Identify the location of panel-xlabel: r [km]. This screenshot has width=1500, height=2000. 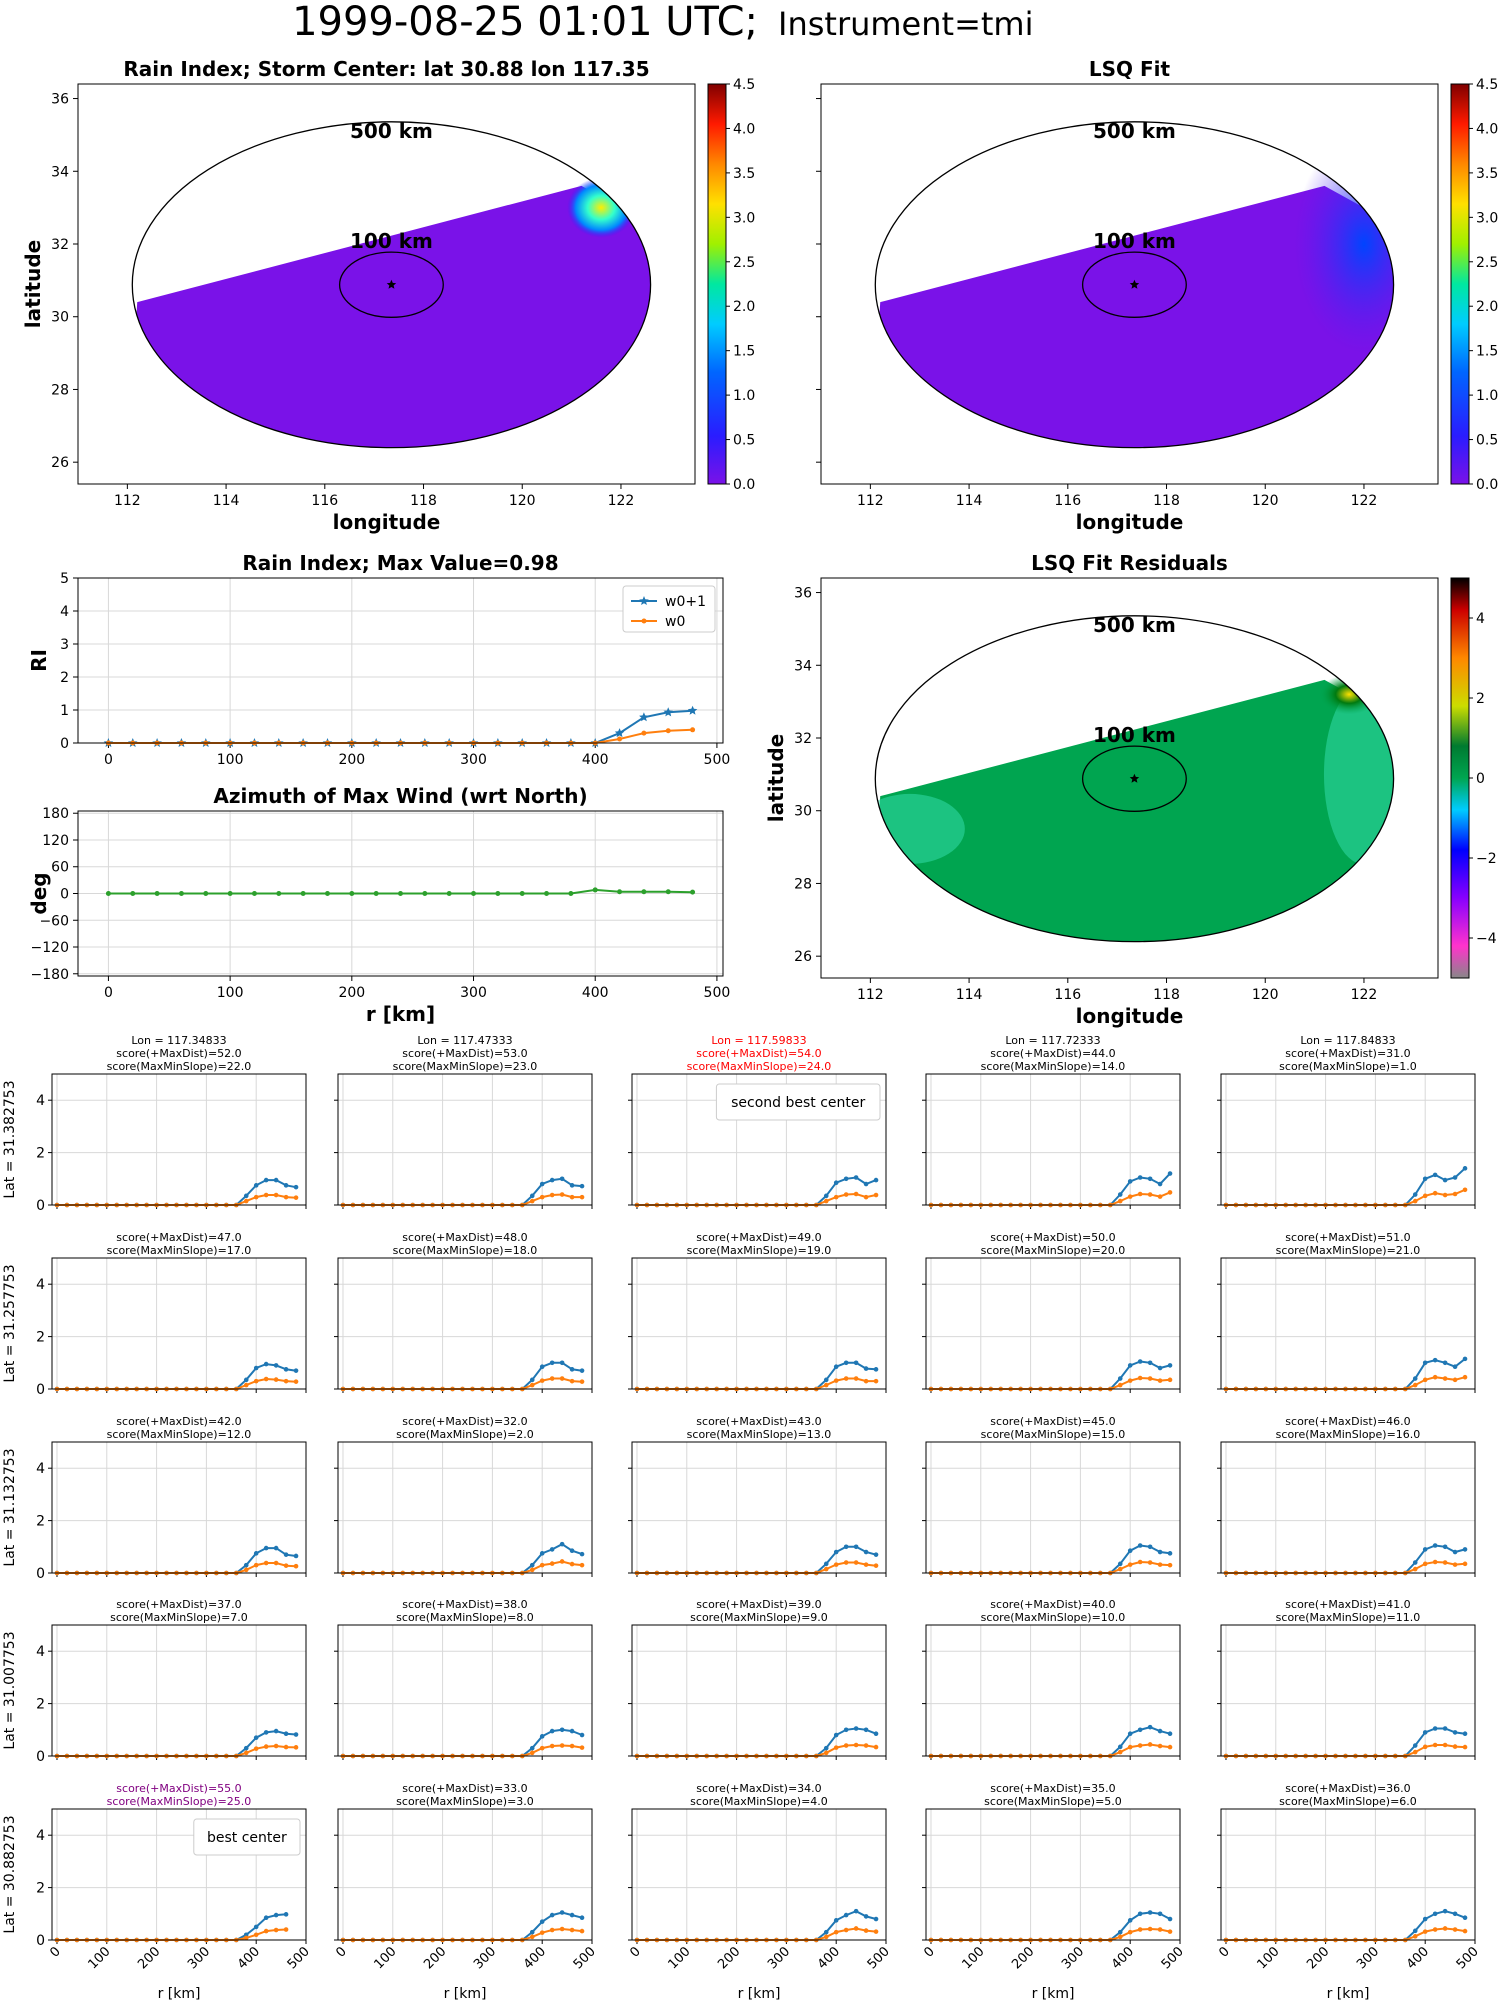
(1348, 1993).